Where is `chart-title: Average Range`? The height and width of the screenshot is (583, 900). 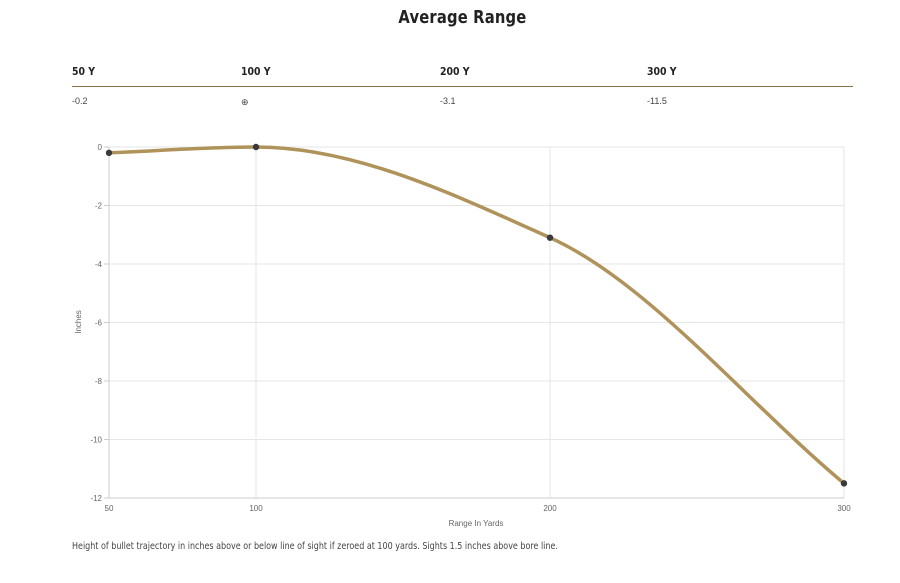
chart-title: Average Range is located at coordinates (462, 17).